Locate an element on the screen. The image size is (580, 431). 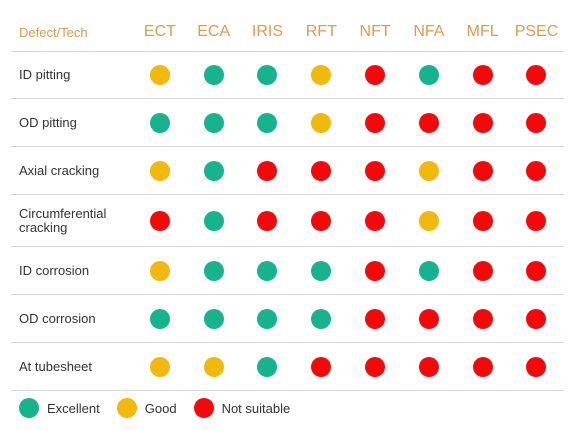
col-header-nfa: NFA is located at coordinates (429, 31).